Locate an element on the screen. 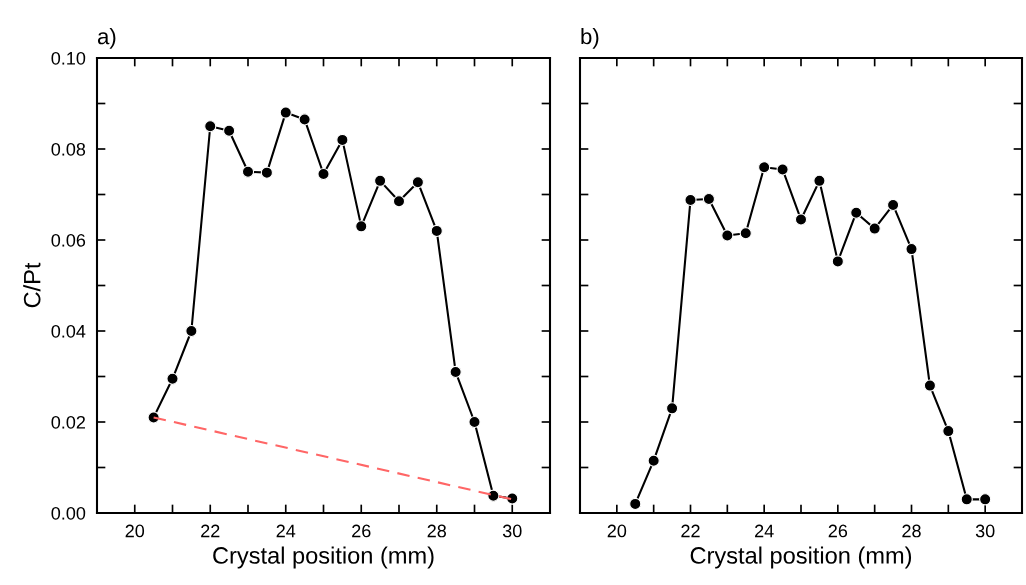 This screenshot has height=585, width=1026. y-tick-label: 0.02 is located at coordinates (68, 422).